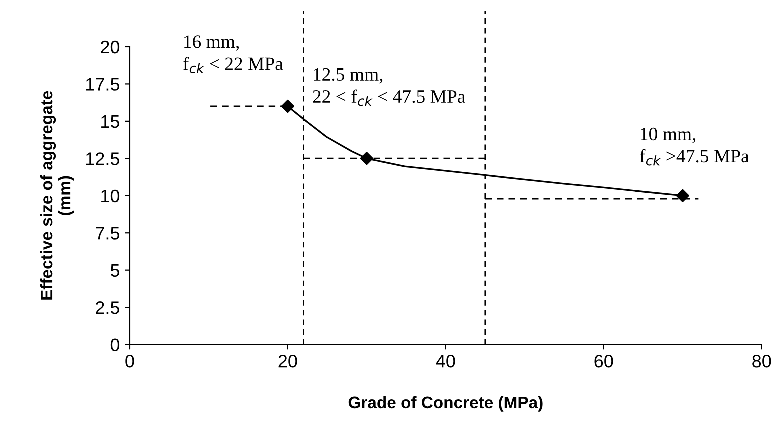 This screenshot has width=783, height=431. What do you see at coordinates (108, 233) in the screenshot?
I see `y-tick-label: 7.5` at bounding box center [108, 233].